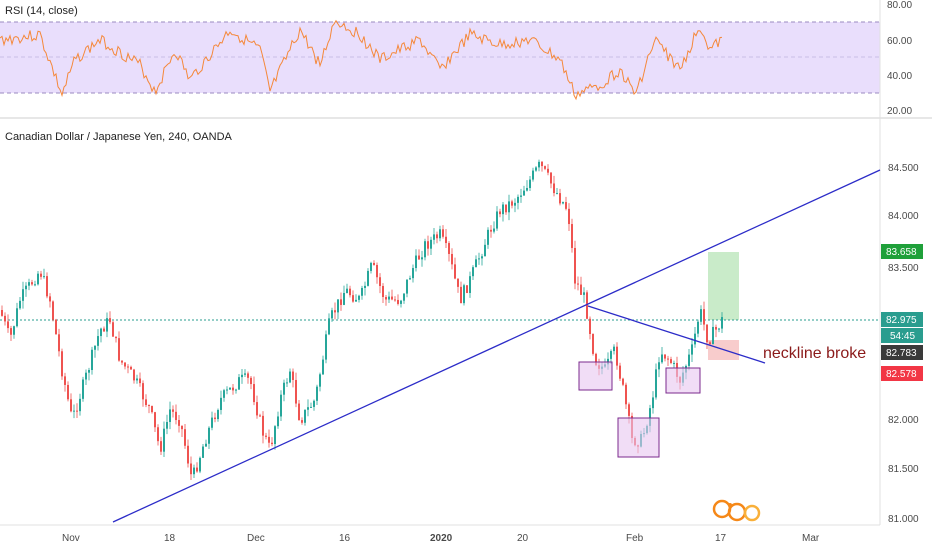 This screenshot has height=550, width=932. What do you see at coordinates (902, 319) in the screenshot?
I see `current-price-tag: 82.975` at bounding box center [902, 319].